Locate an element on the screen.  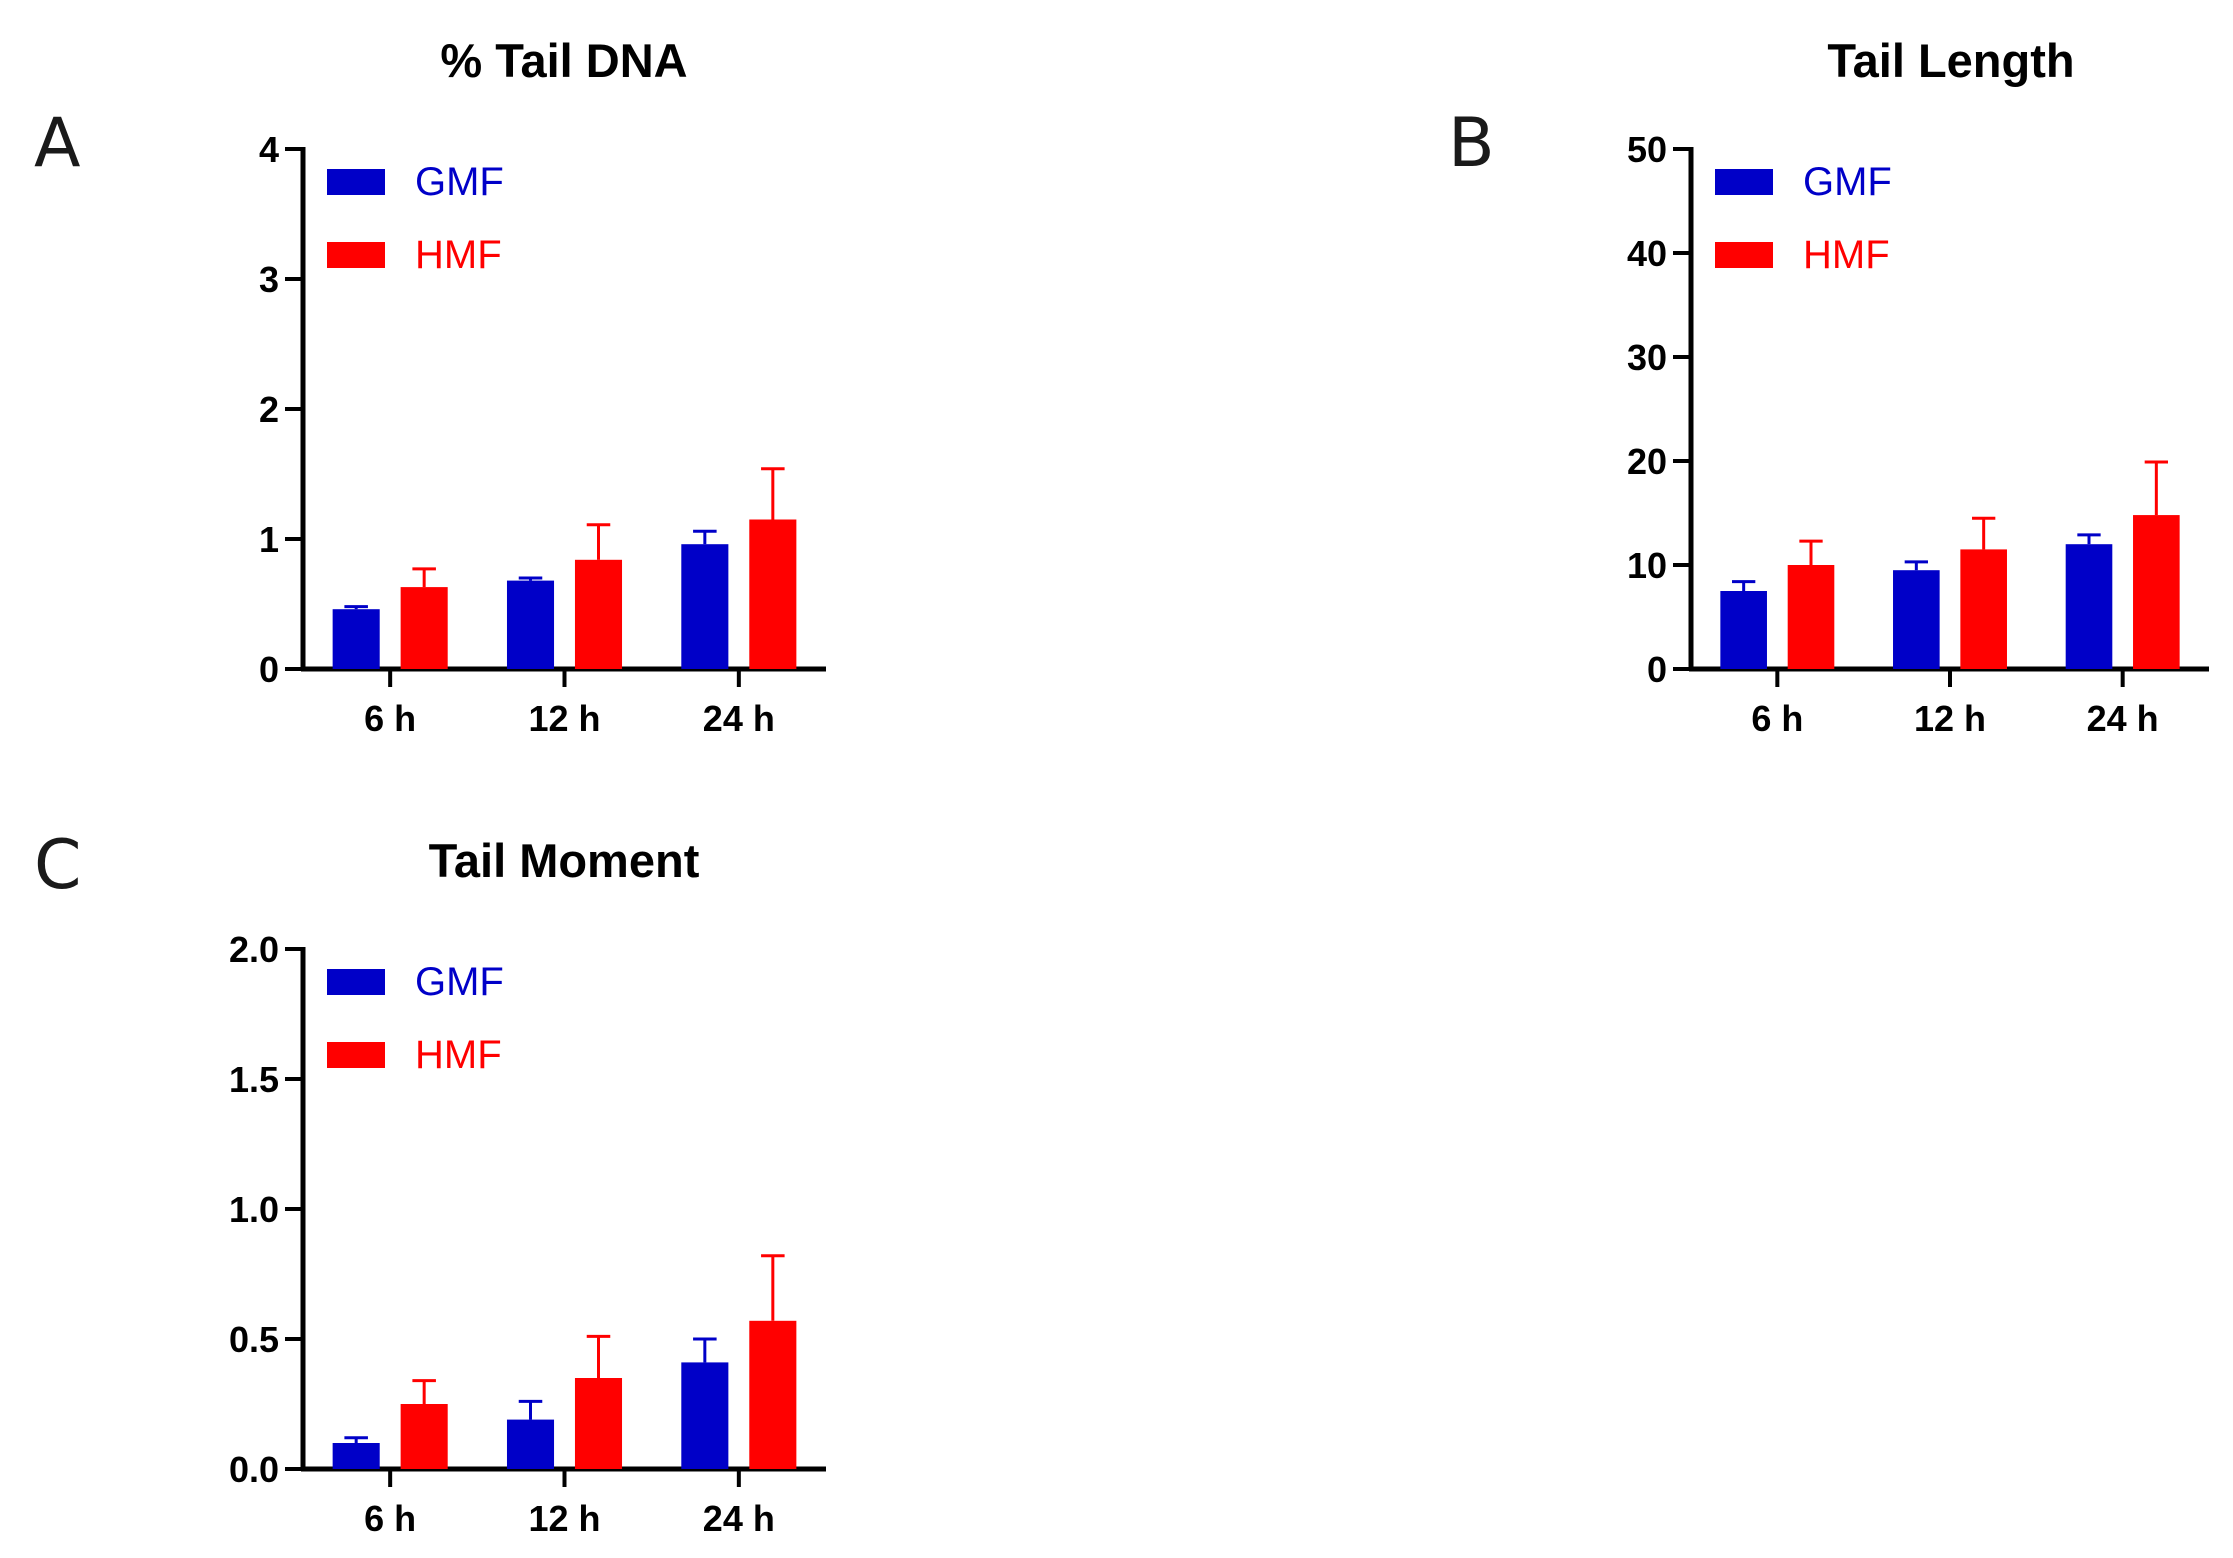
y-tick-label: 4 is located at coordinates (269, 149).